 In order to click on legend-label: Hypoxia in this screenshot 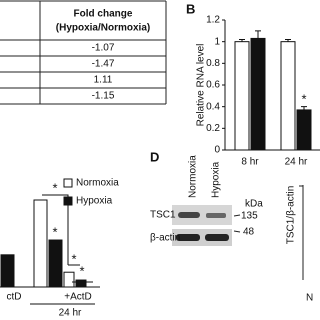, I will do `click(94, 201)`.